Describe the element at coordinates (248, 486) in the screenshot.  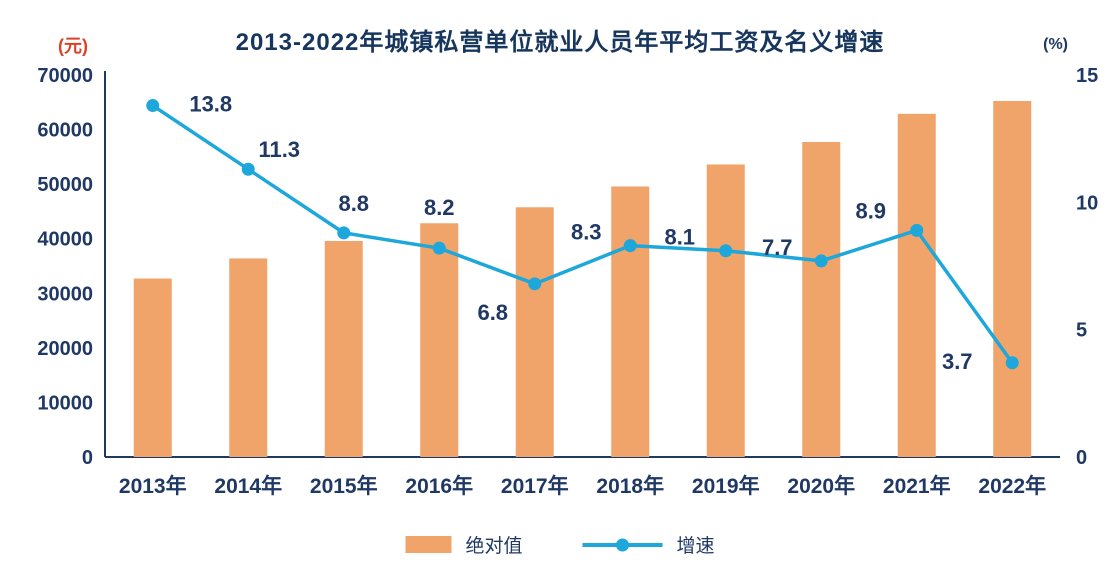
I see `x-axis-category-label: 2014年` at that location.